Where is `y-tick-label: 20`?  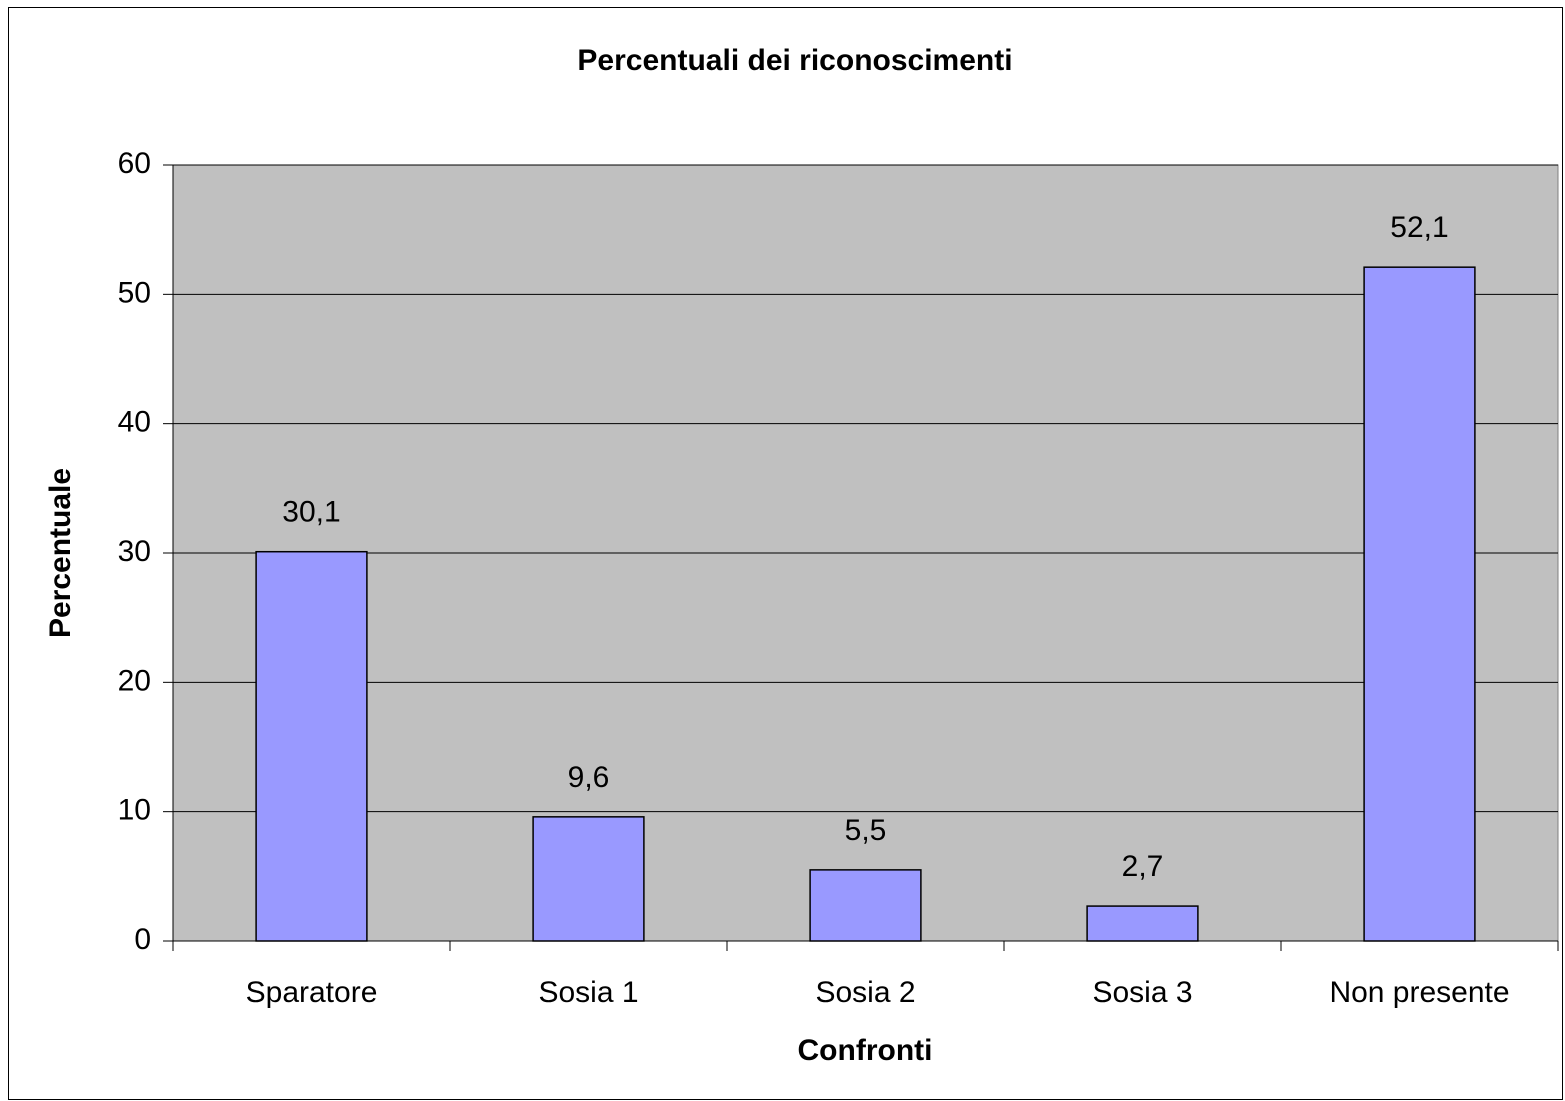 y-tick-label: 20 is located at coordinates (134, 680).